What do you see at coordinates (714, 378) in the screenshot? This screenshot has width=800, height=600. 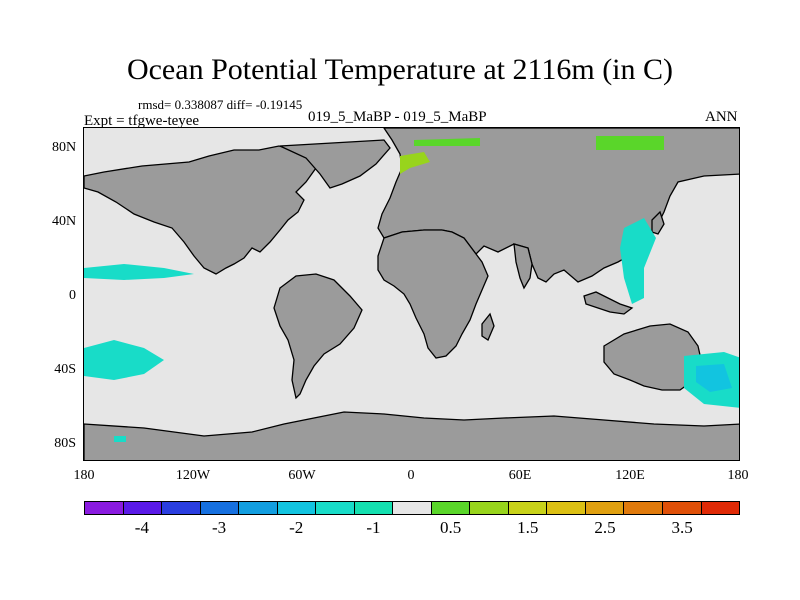 I see `anomaly-patch-blue` at bounding box center [714, 378].